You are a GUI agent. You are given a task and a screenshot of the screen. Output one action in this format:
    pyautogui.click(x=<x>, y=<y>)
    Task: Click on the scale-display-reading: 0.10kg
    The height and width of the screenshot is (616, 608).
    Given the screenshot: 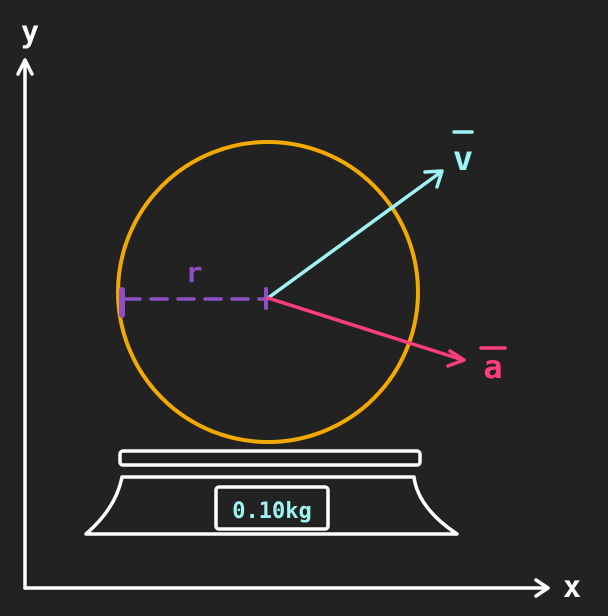 What is the action you would take?
    pyautogui.click(x=271, y=511)
    